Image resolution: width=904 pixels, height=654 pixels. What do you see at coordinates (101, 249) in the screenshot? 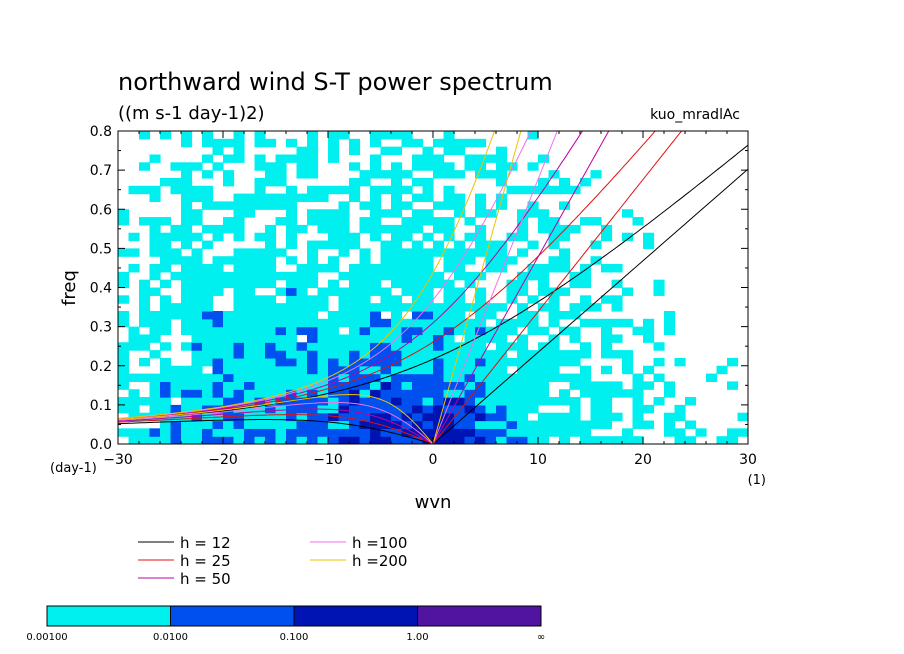
I see `y-tick-label: 0.5` at bounding box center [101, 249].